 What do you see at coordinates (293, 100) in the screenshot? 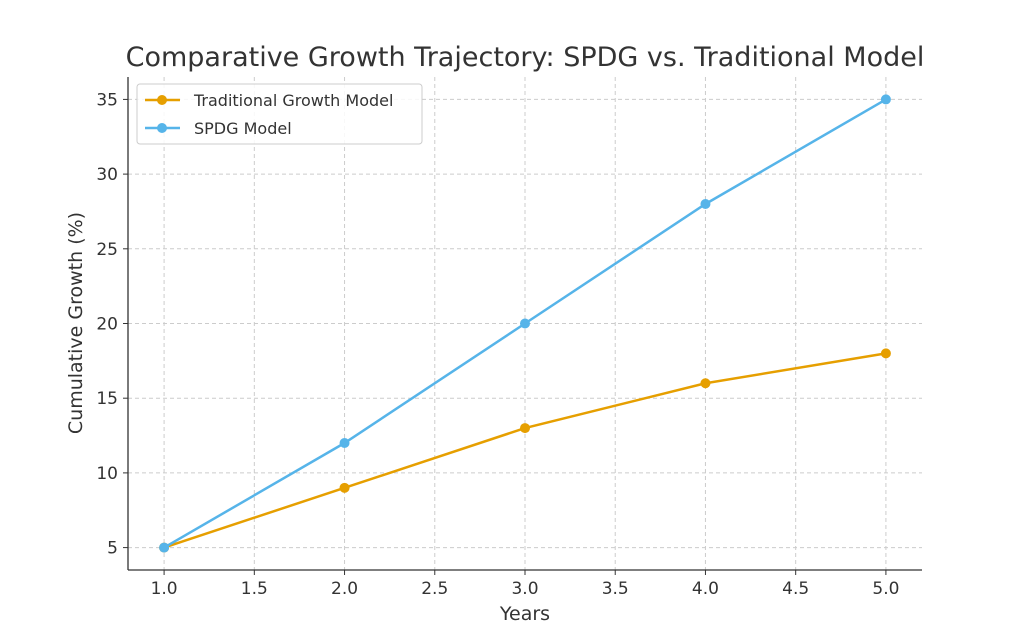
I see `legend-label: Traditional Growth Model` at bounding box center [293, 100].